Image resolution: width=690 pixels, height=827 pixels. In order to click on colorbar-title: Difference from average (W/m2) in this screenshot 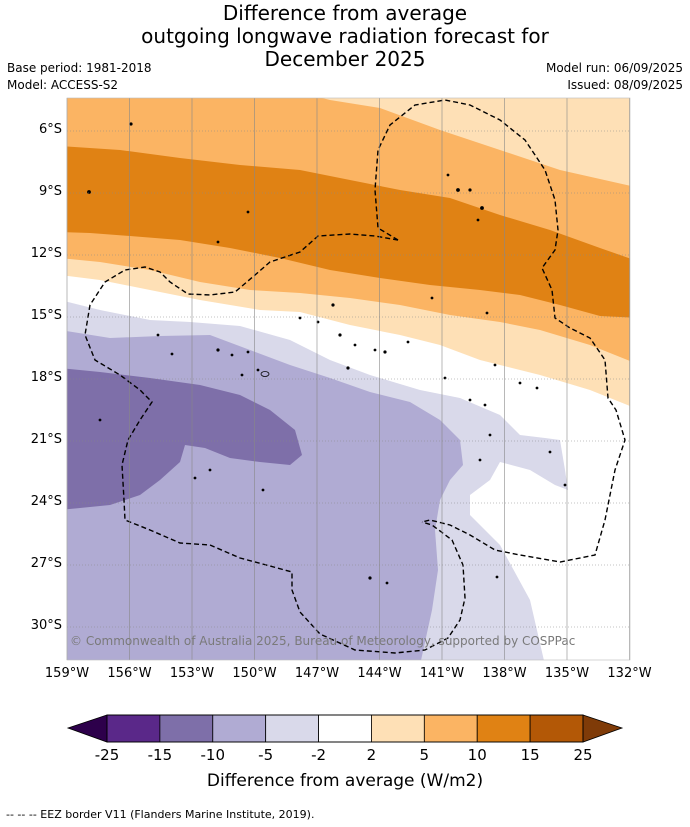, I will do `click(345, 781)`.